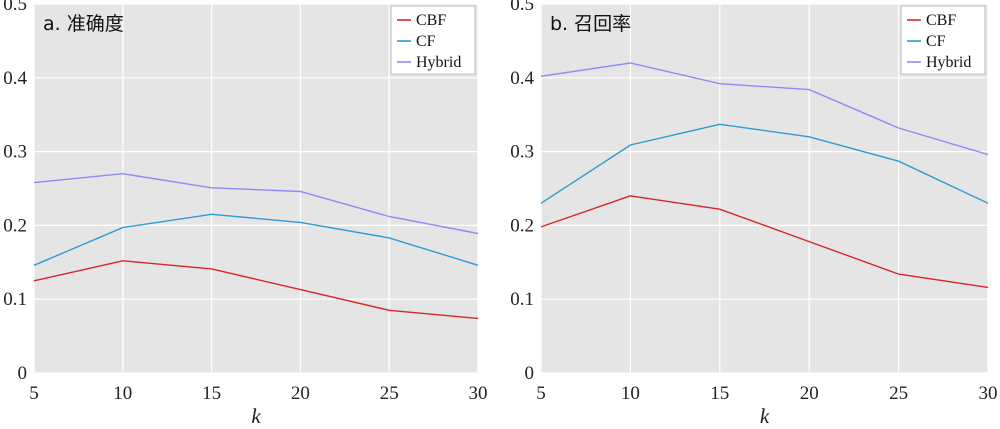  I want to click on legend-box, so click(943, 40).